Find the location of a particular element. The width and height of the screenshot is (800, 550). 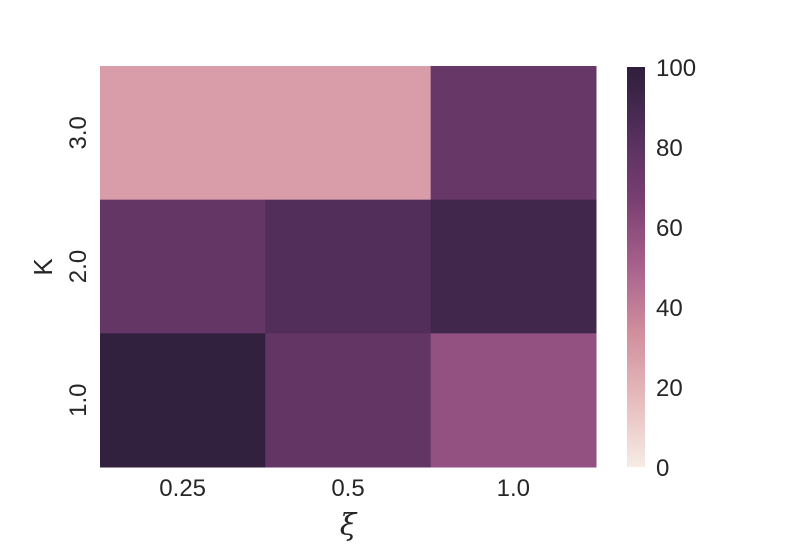

colorbar-tick-label: 100 is located at coordinates (676, 68).